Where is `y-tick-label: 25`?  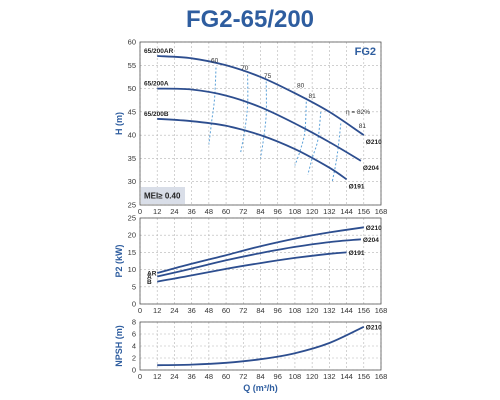
y-tick-label: 25 is located at coordinates (132, 205).